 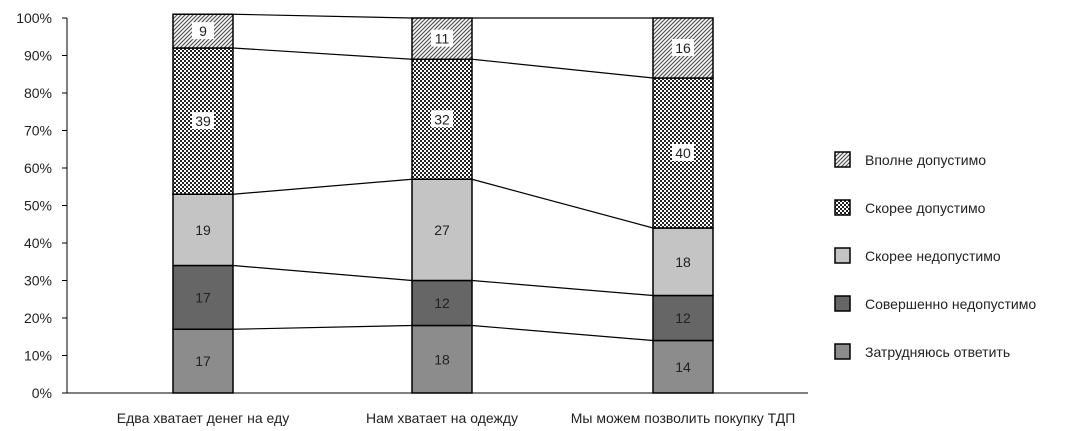 What do you see at coordinates (38, 318) in the screenshot?
I see `y-tick-label: 20%` at bounding box center [38, 318].